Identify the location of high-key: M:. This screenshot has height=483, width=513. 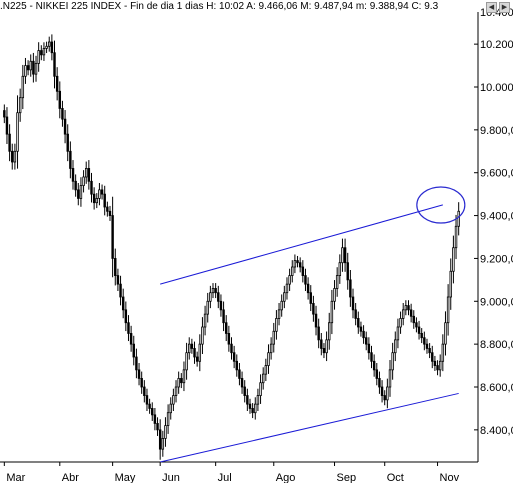
(306, 6).